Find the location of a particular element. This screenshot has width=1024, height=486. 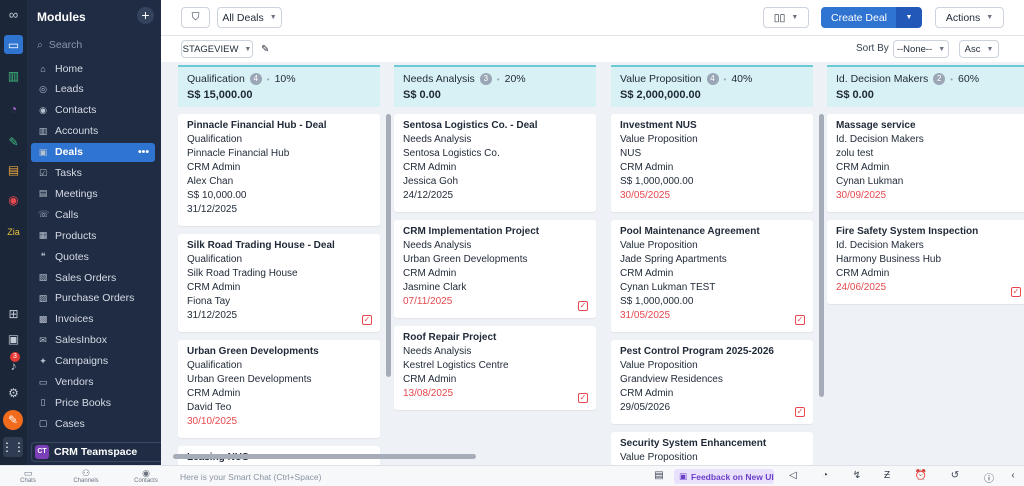

store-app-icon: ▤ is located at coordinates (13, 169).